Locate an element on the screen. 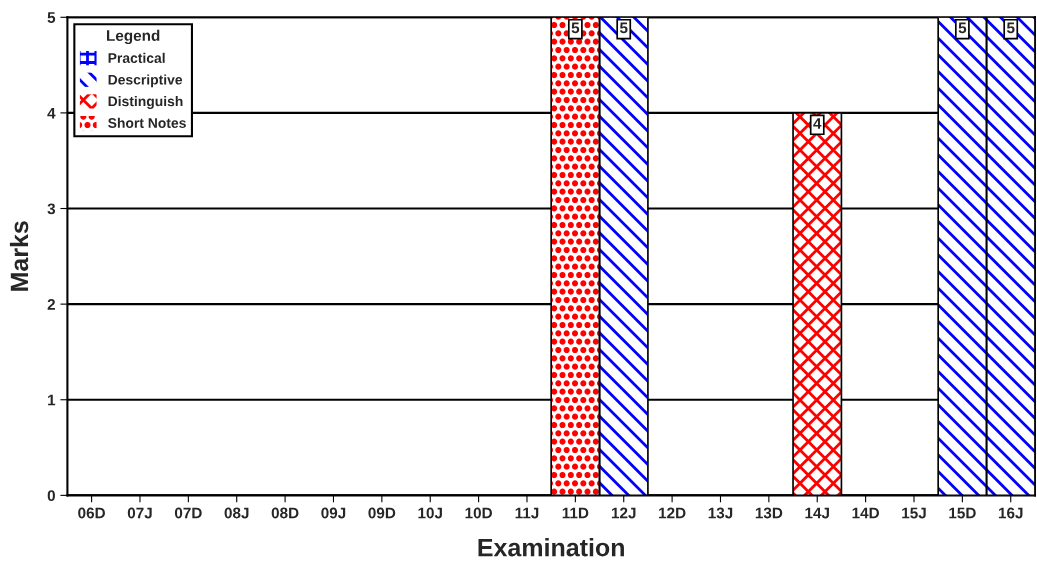  x-tick-label: 15J is located at coordinates (914, 513).